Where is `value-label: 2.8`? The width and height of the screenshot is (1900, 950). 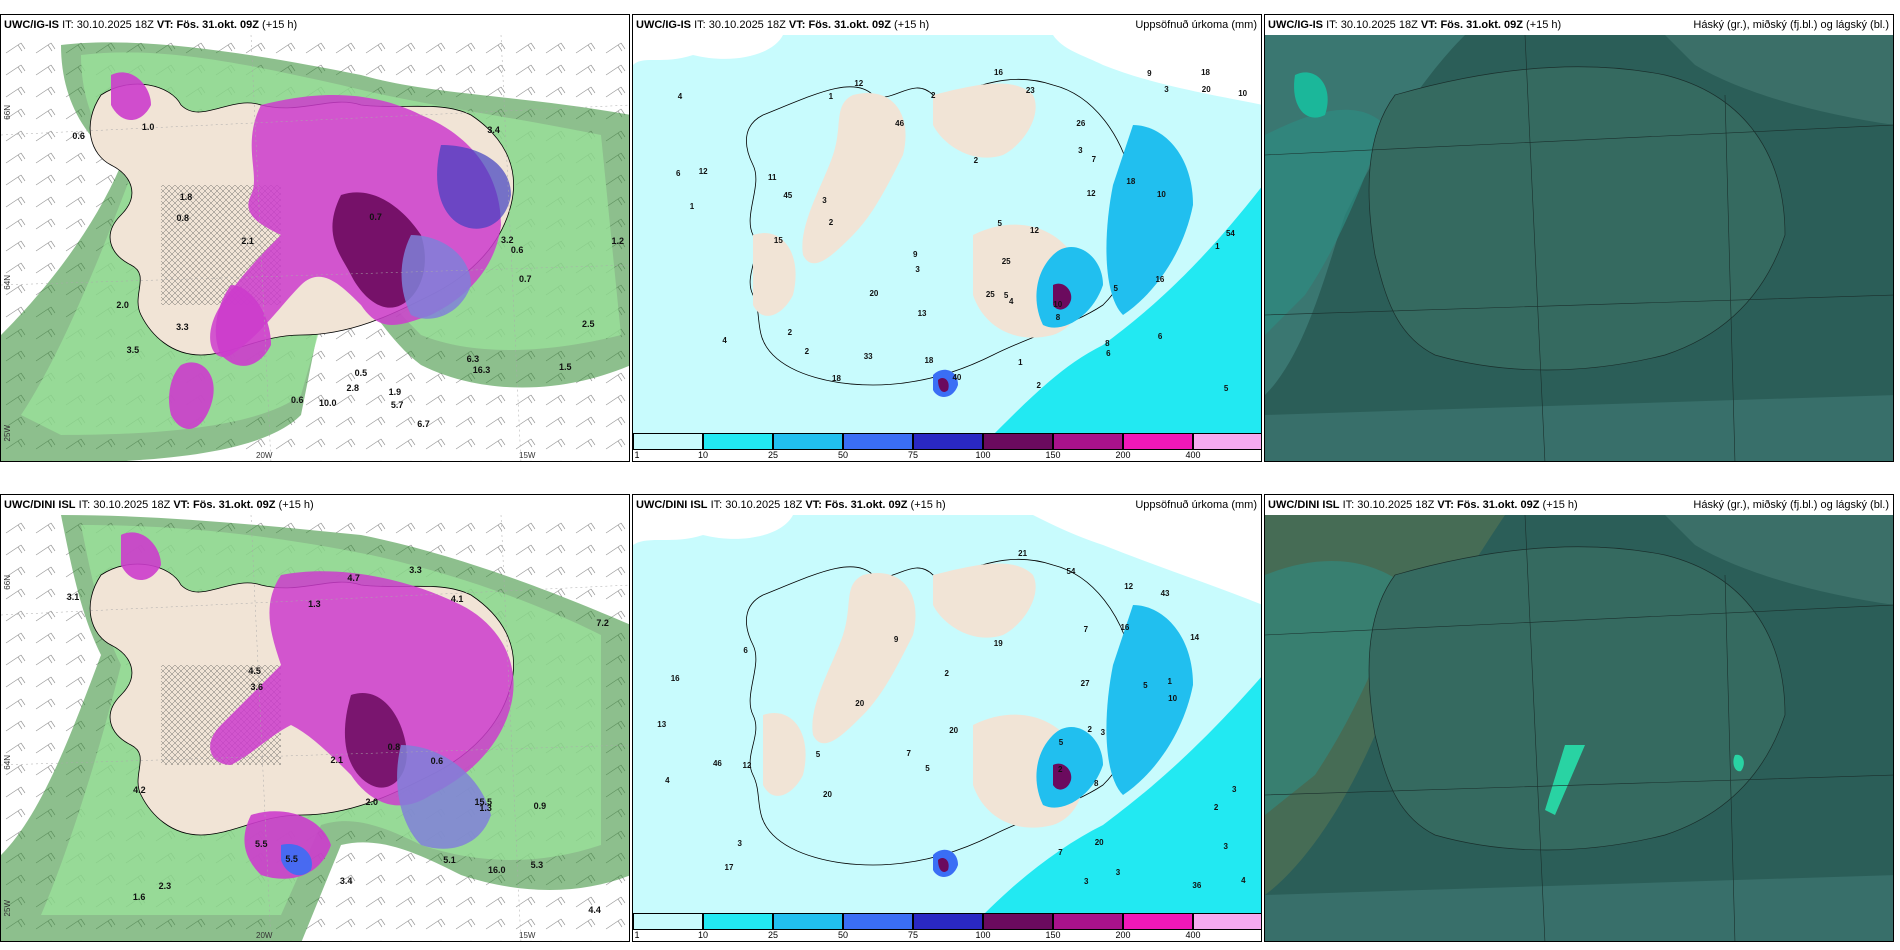
value-label: 2.8 is located at coordinates (352, 387).